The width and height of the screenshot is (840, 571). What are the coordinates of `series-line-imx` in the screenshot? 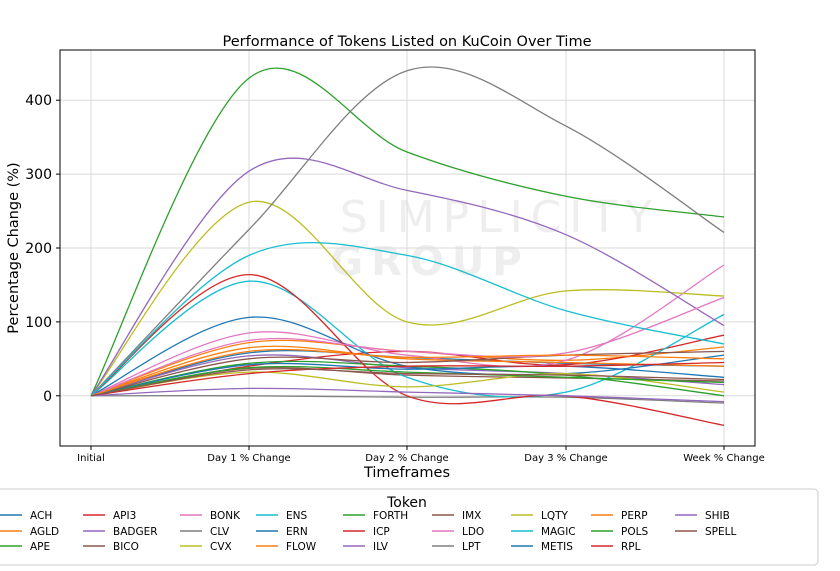 It's located at (407, 373).